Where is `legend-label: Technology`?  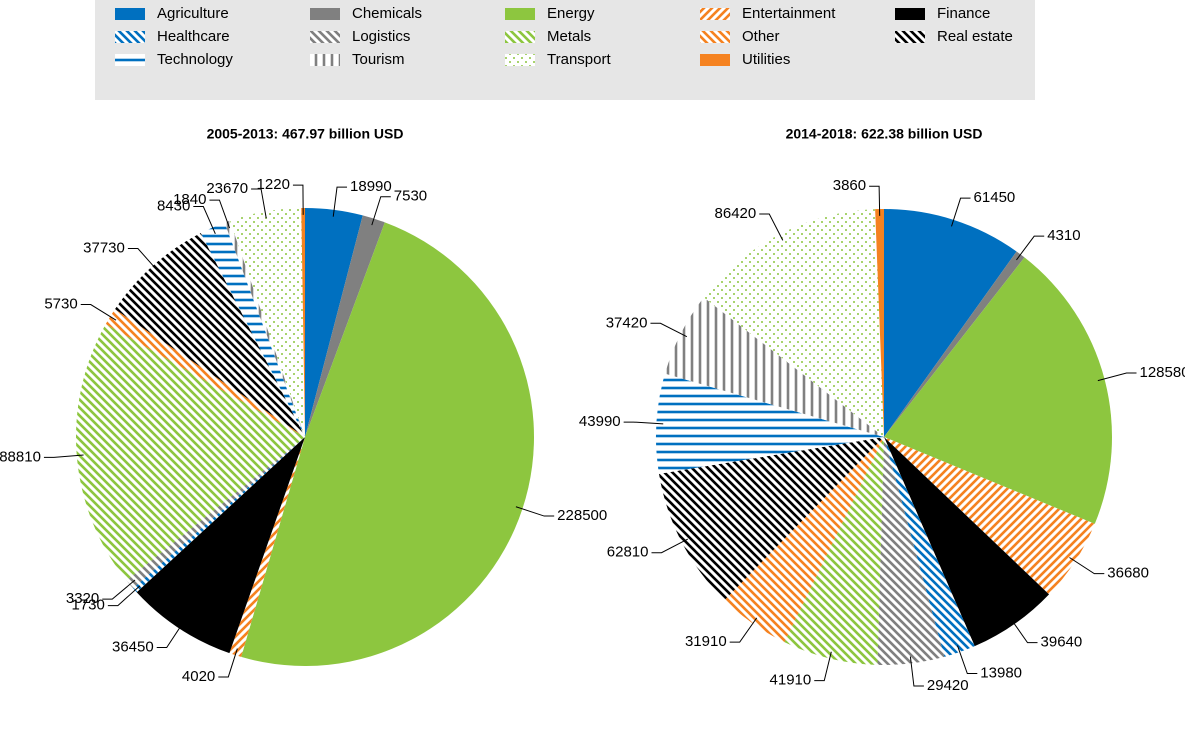
legend-label: Technology is located at coordinates (195, 59).